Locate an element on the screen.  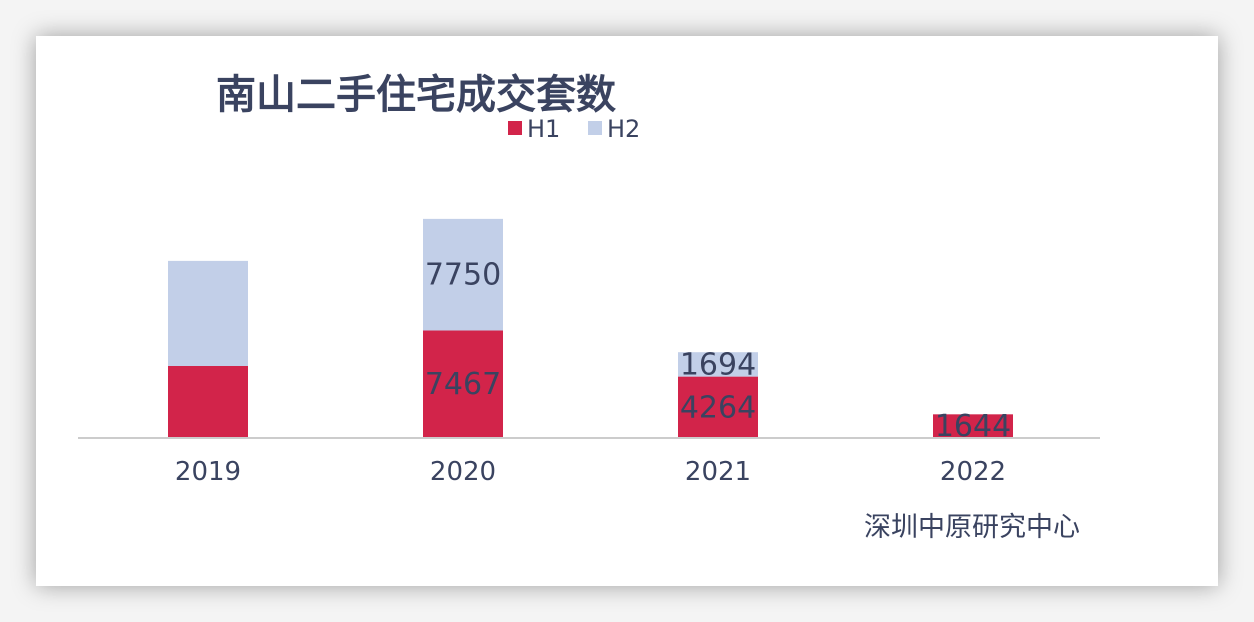
legend-label-h2: H2 is located at coordinates (623, 129).